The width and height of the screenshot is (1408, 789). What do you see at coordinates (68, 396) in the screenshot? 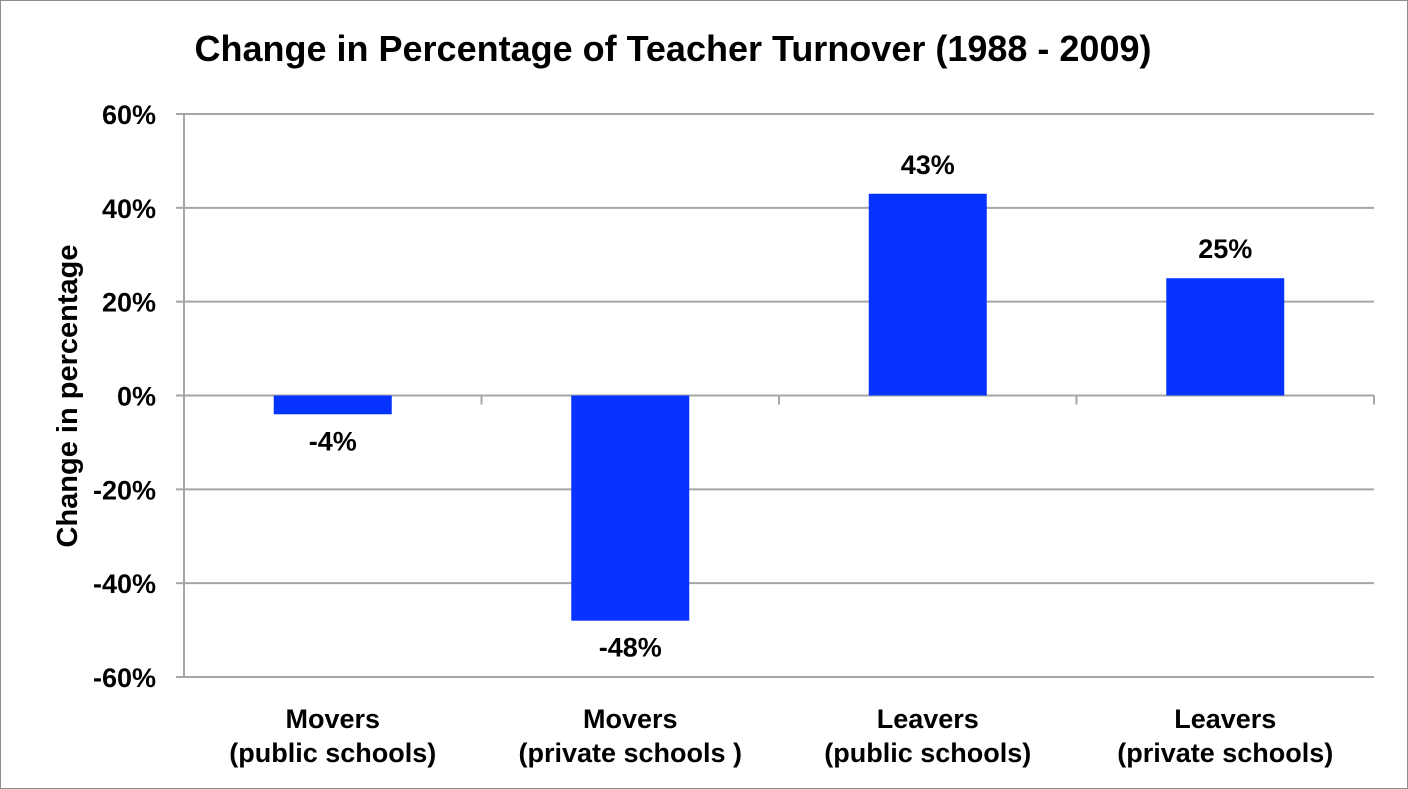
I see `y-axis-label: Change in percentage` at bounding box center [68, 396].